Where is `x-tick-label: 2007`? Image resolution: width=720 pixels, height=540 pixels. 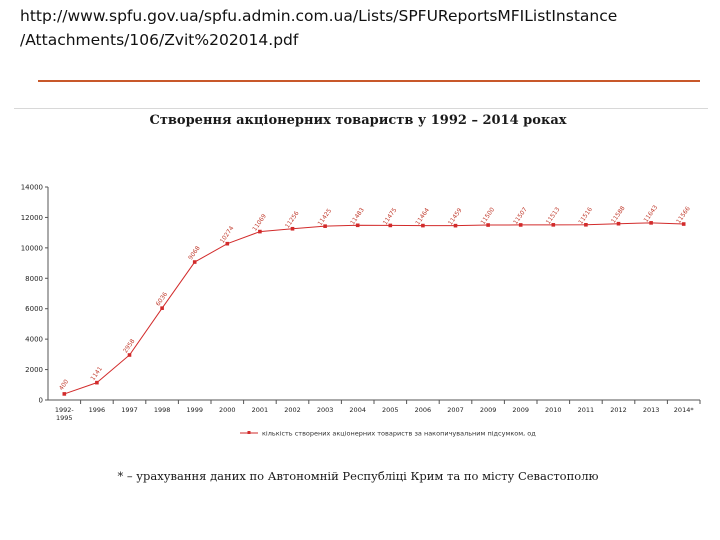 x-tick-label: 2007 is located at coordinates (455, 410).